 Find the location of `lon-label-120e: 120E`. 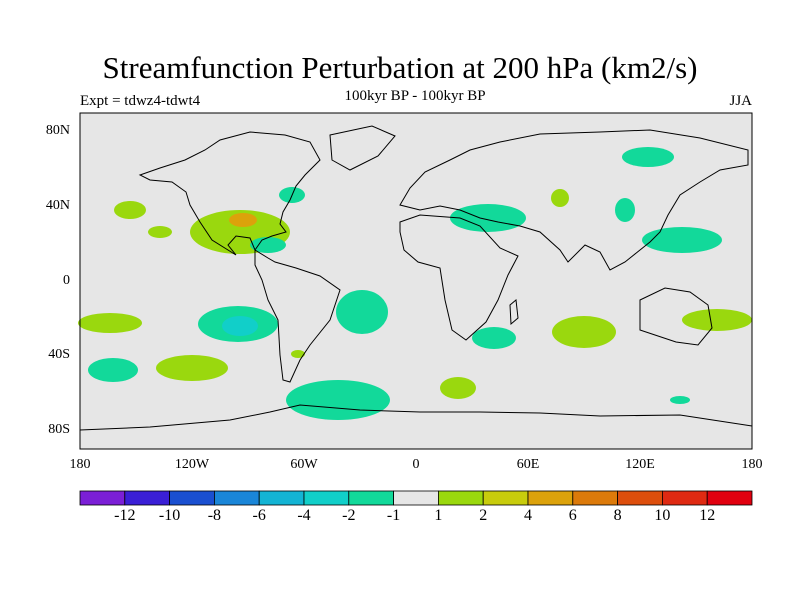

lon-label-120e: 120E is located at coordinates (640, 464).